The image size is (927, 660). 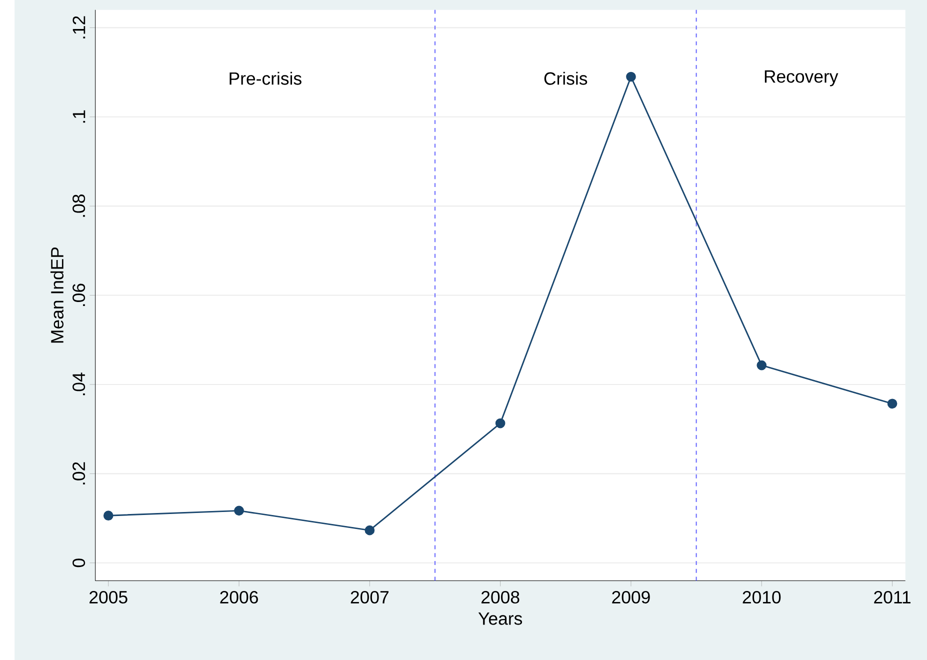 I want to click on x-axis-title: Years, so click(x=500, y=618).